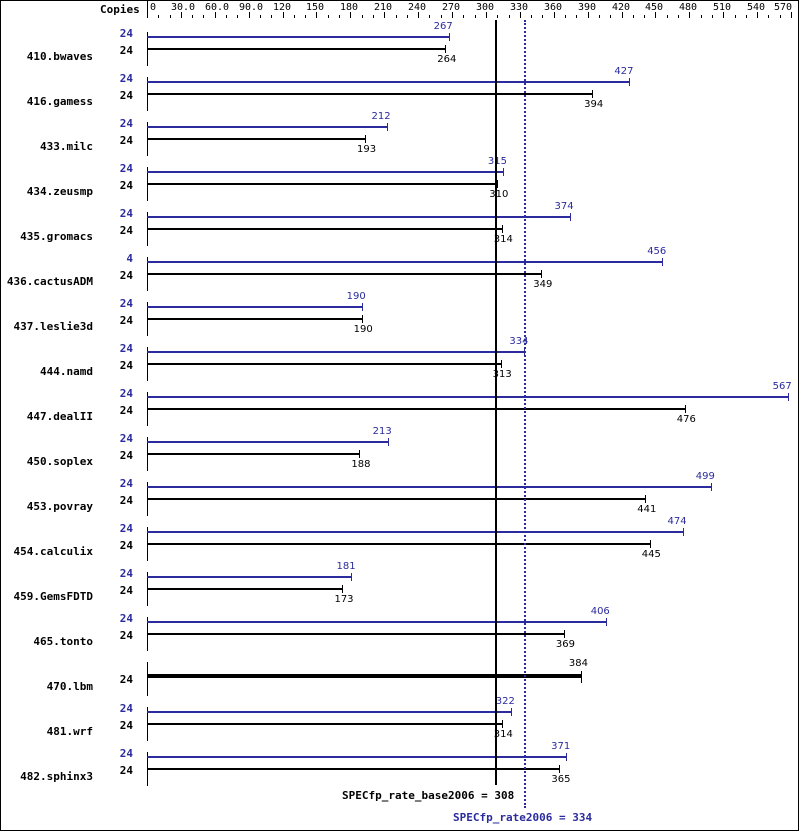 This screenshot has height=831, width=799. Describe the element at coordinates (66, 371) in the screenshot. I see `benchmark-label: 444.namd` at that location.